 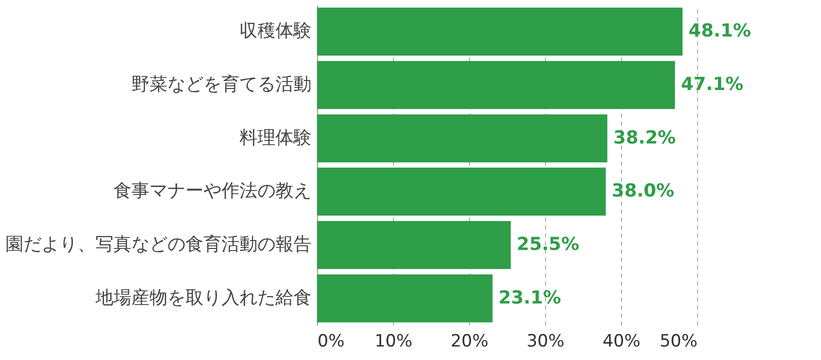 I want to click on data-label: 25.5%, so click(x=548, y=244).